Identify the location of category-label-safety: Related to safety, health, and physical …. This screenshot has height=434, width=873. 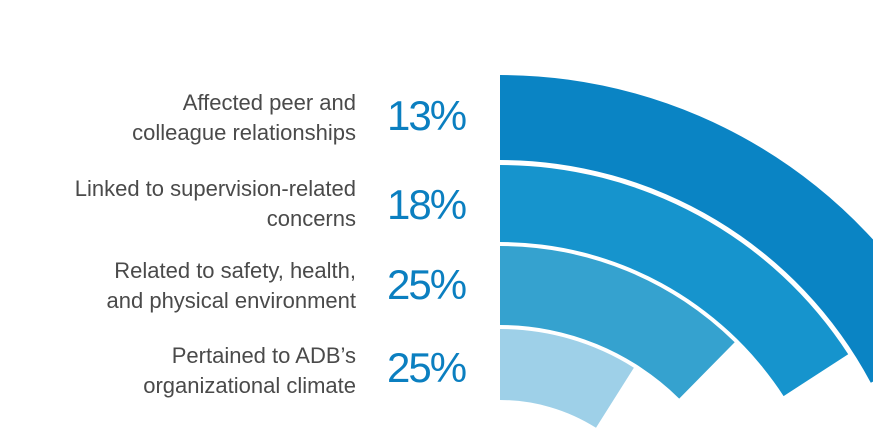
(178, 286).